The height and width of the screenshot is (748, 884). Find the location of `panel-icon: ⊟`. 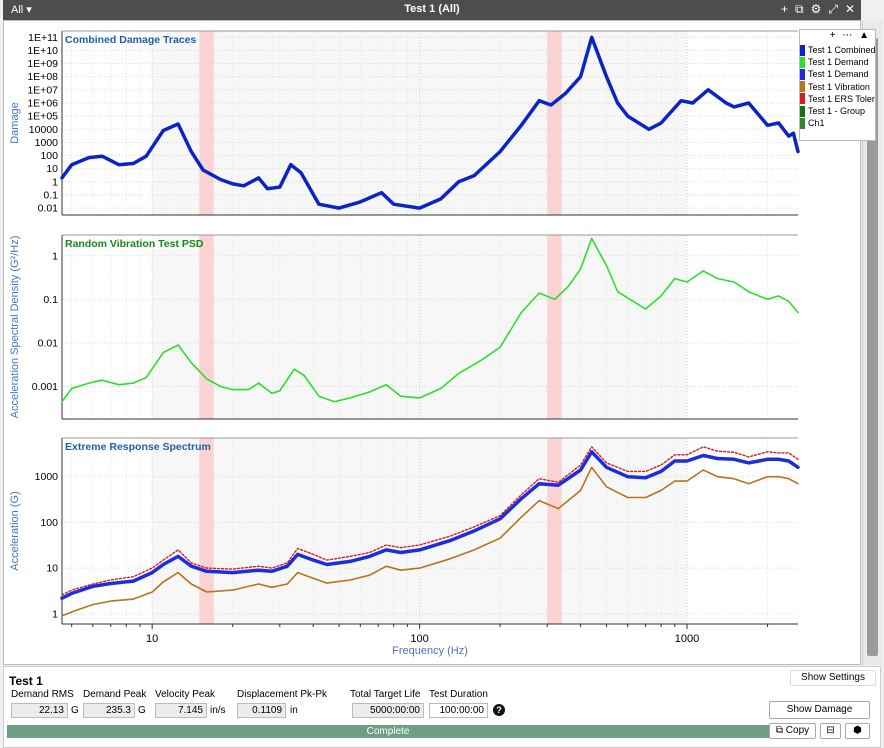

panel-icon: ⊟ is located at coordinates (830, 730).